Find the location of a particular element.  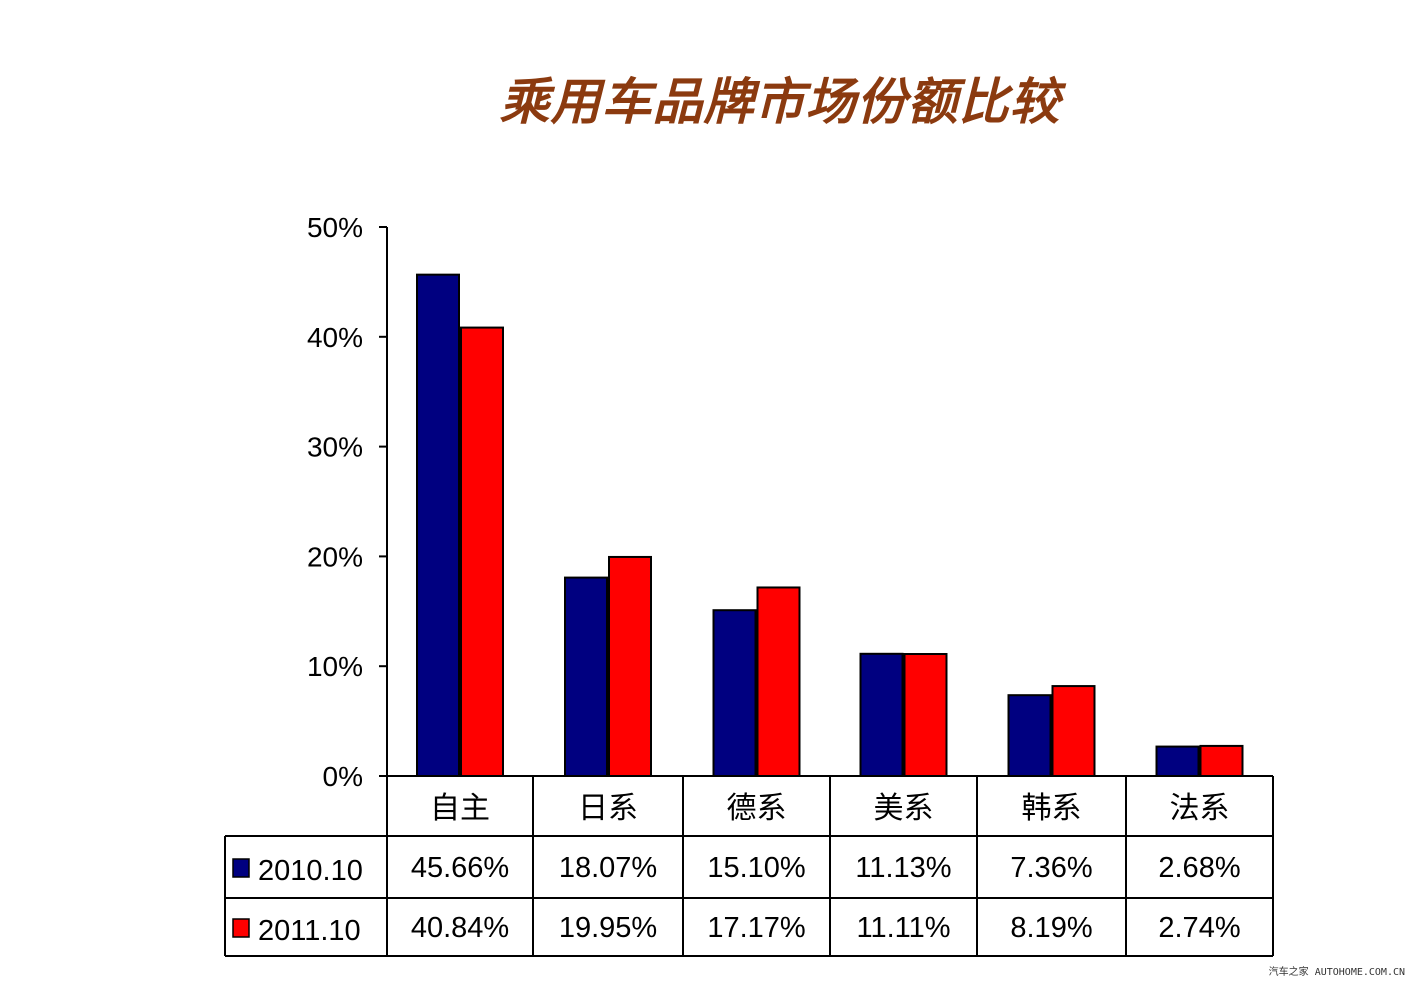

data-label: 11.13% is located at coordinates (903, 868).